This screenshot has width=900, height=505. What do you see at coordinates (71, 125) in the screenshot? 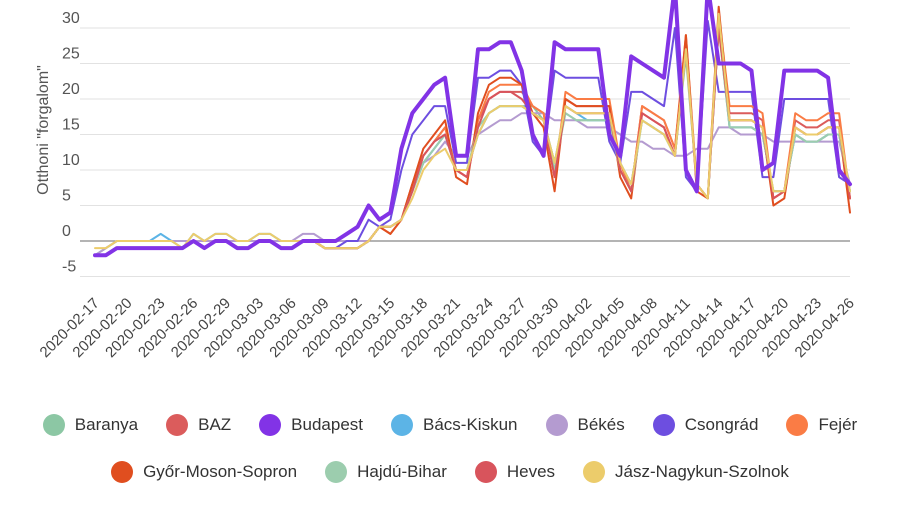
I see `y-tick-label: 15` at bounding box center [71, 125].